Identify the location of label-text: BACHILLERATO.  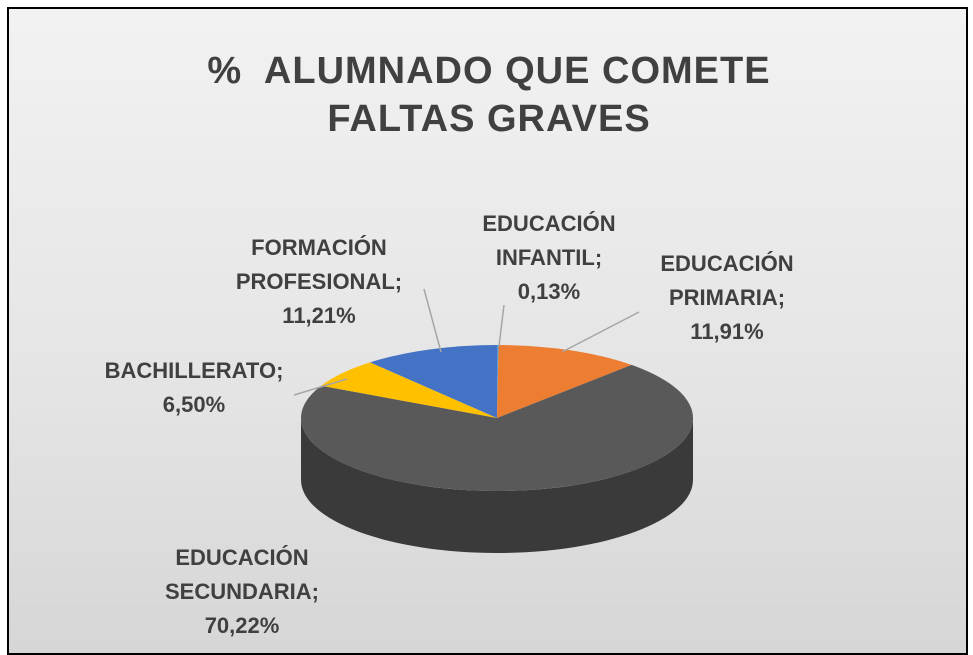
(190, 370).